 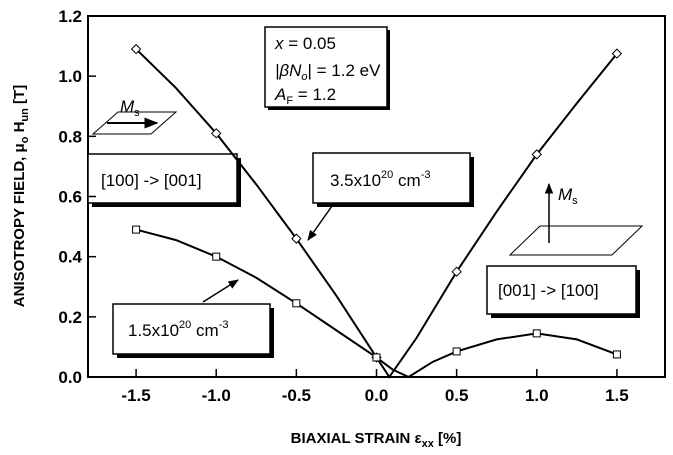 I want to click on x-tick-label: -1.0, so click(x=216, y=395).